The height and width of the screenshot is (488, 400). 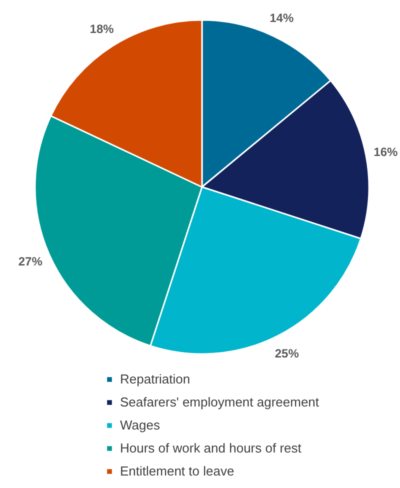 I want to click on data-label: 16%, so click(x=386, y=151).